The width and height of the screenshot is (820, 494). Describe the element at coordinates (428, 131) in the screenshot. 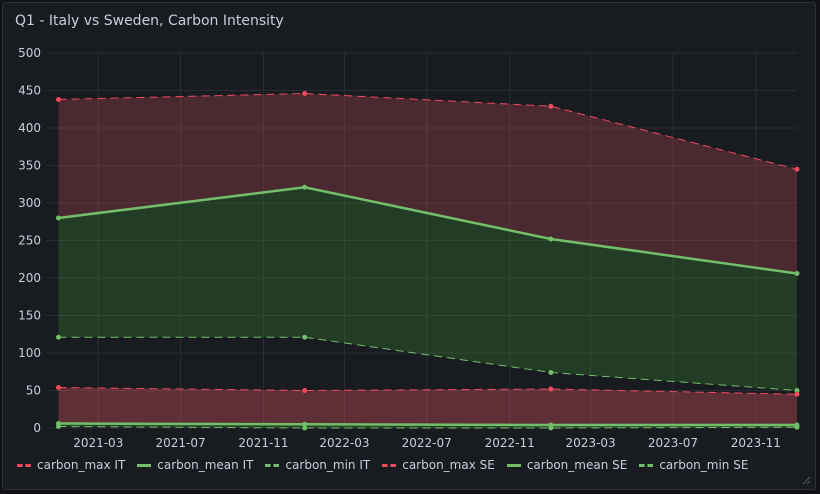

I see `series-line-carbon-max-it` at that location.